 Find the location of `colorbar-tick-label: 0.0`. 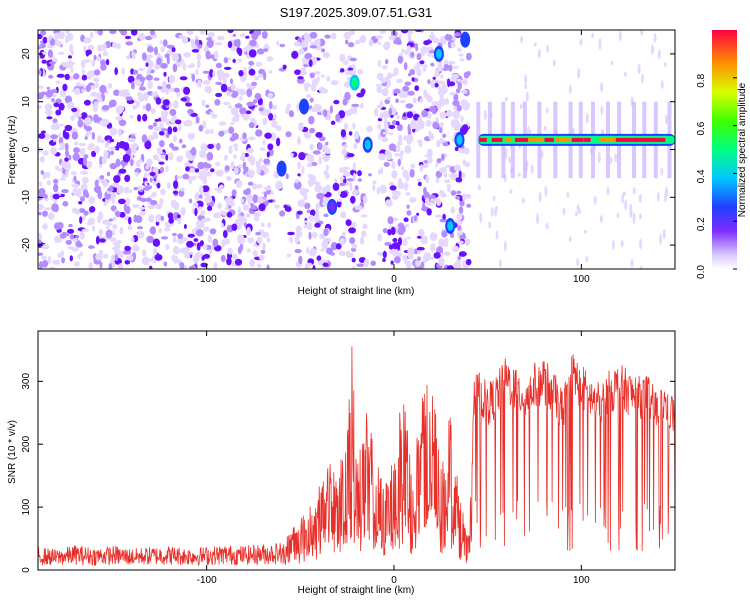

colorbar-tick-label: 0.0 is located at coordinates (701, 272).